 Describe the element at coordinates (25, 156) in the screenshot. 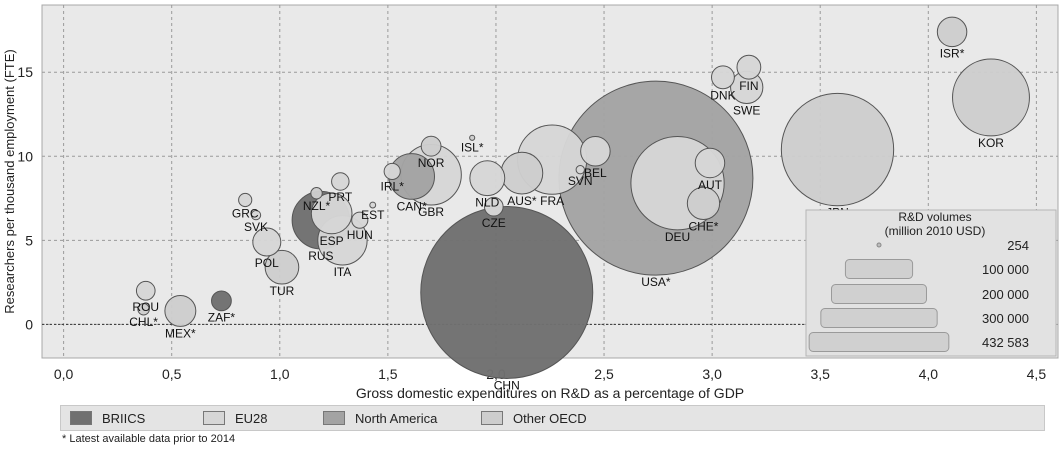

I see `y-tick-label: 10` at that location.